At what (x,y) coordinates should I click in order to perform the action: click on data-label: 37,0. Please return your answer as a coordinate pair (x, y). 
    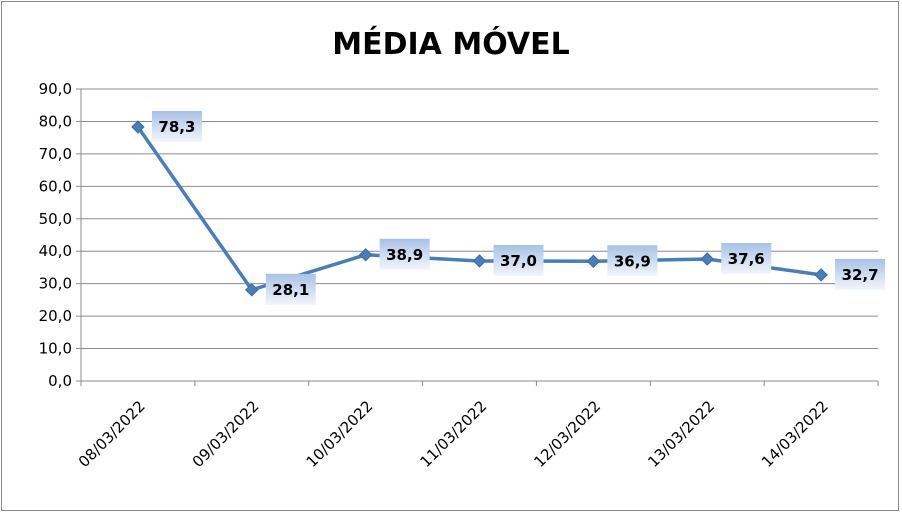
    Looking at the image, I should click on (518, 261).